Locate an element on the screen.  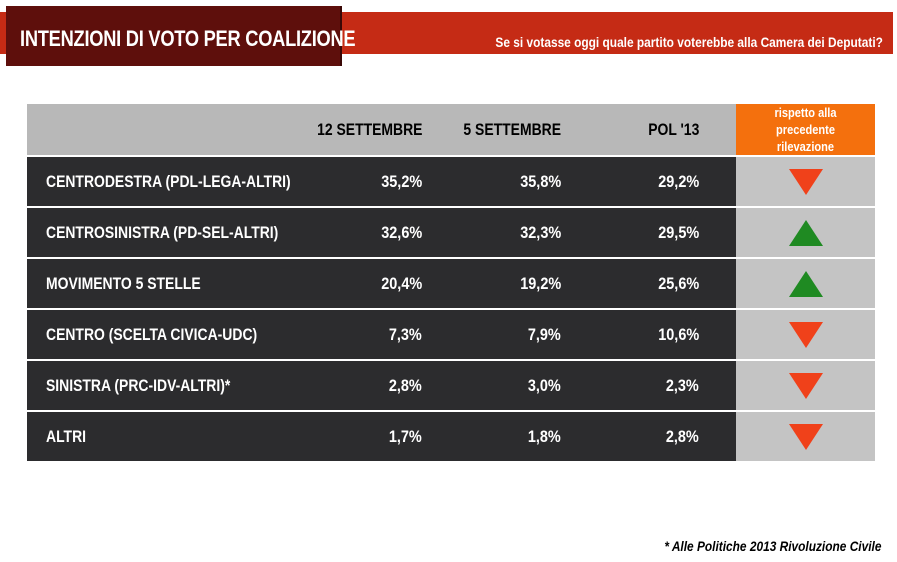
column-header-trend: rispetto alla precedente rilevazione is located at coordinates (805, 129).